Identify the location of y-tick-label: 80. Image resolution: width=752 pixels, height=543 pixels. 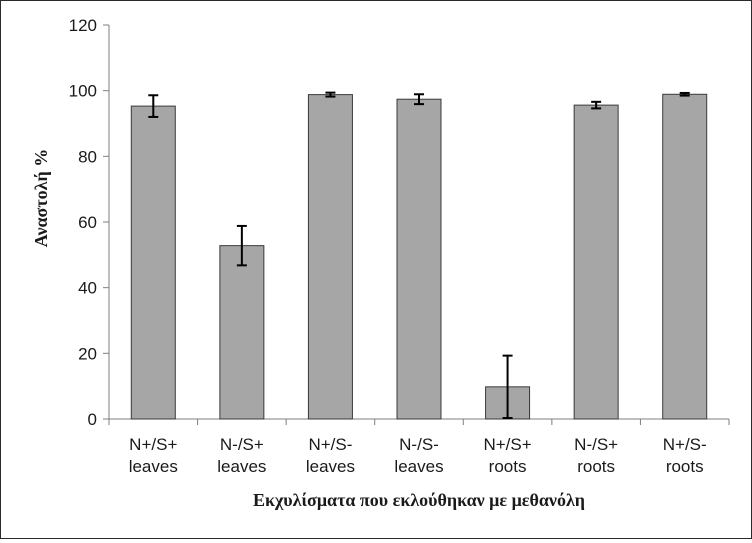
(87, 156).